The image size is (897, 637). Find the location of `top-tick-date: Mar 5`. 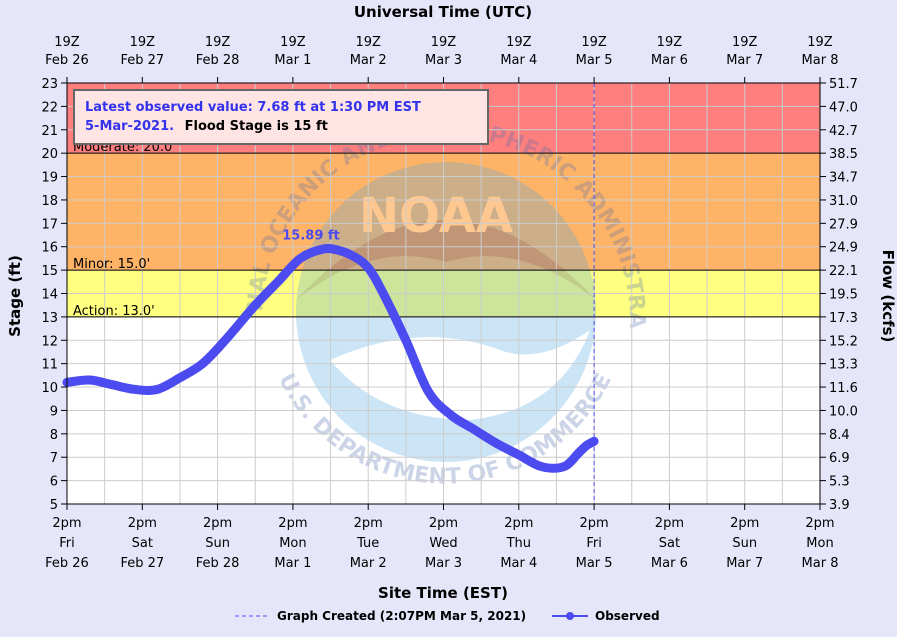

top-tick-date: Mar 5 is located at coordinates (594, 60).